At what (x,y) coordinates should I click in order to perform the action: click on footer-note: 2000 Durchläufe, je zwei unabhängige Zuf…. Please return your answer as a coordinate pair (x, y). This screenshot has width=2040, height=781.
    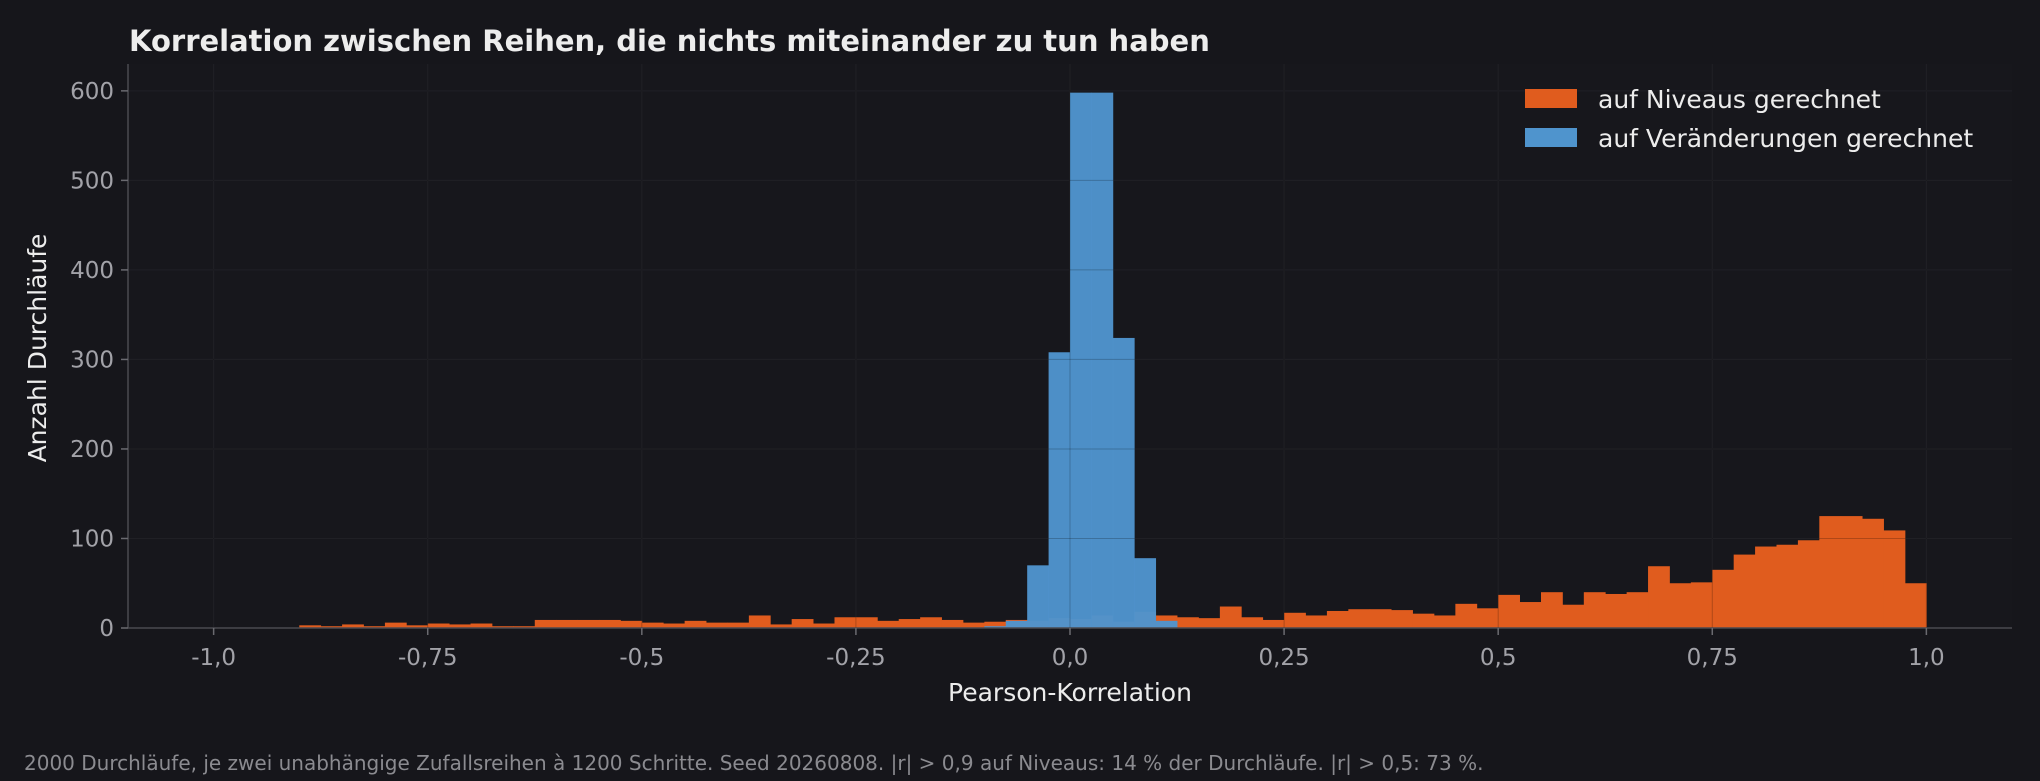
    Looking at the image, I should click on (753, 763).